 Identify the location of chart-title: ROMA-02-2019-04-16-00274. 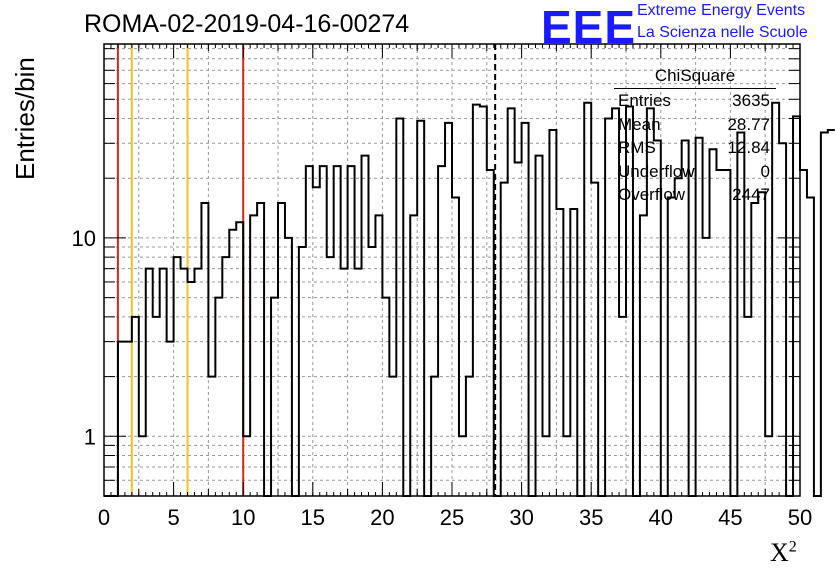
(247, 24).